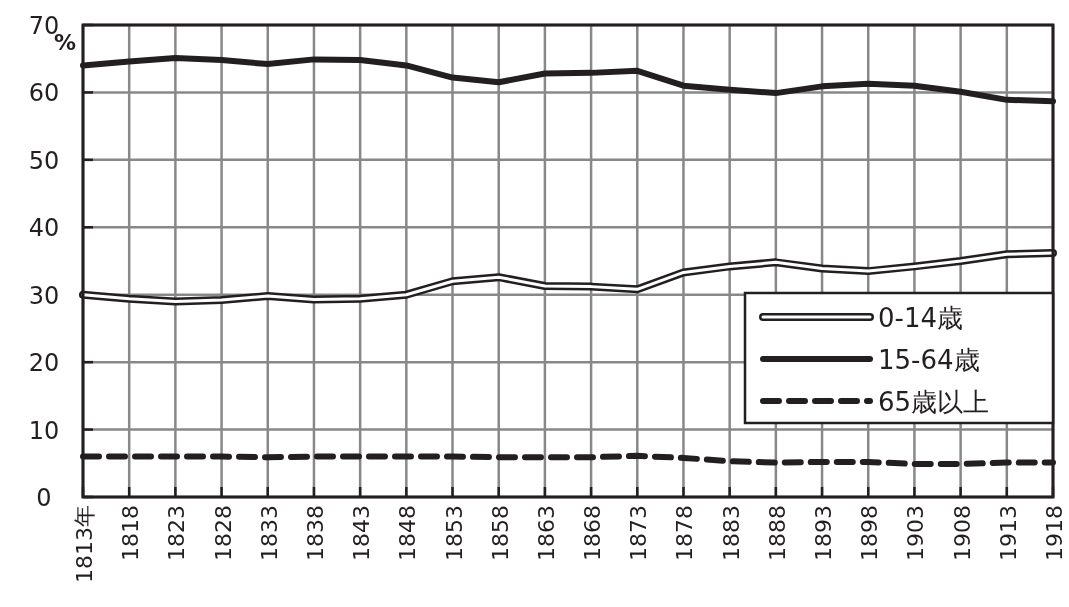 The height and width of the screenshot is (607, 1069). Describe the element at coordinates (546, 533) in the screenshot. I see `x-tick-label: 1863` at that location.